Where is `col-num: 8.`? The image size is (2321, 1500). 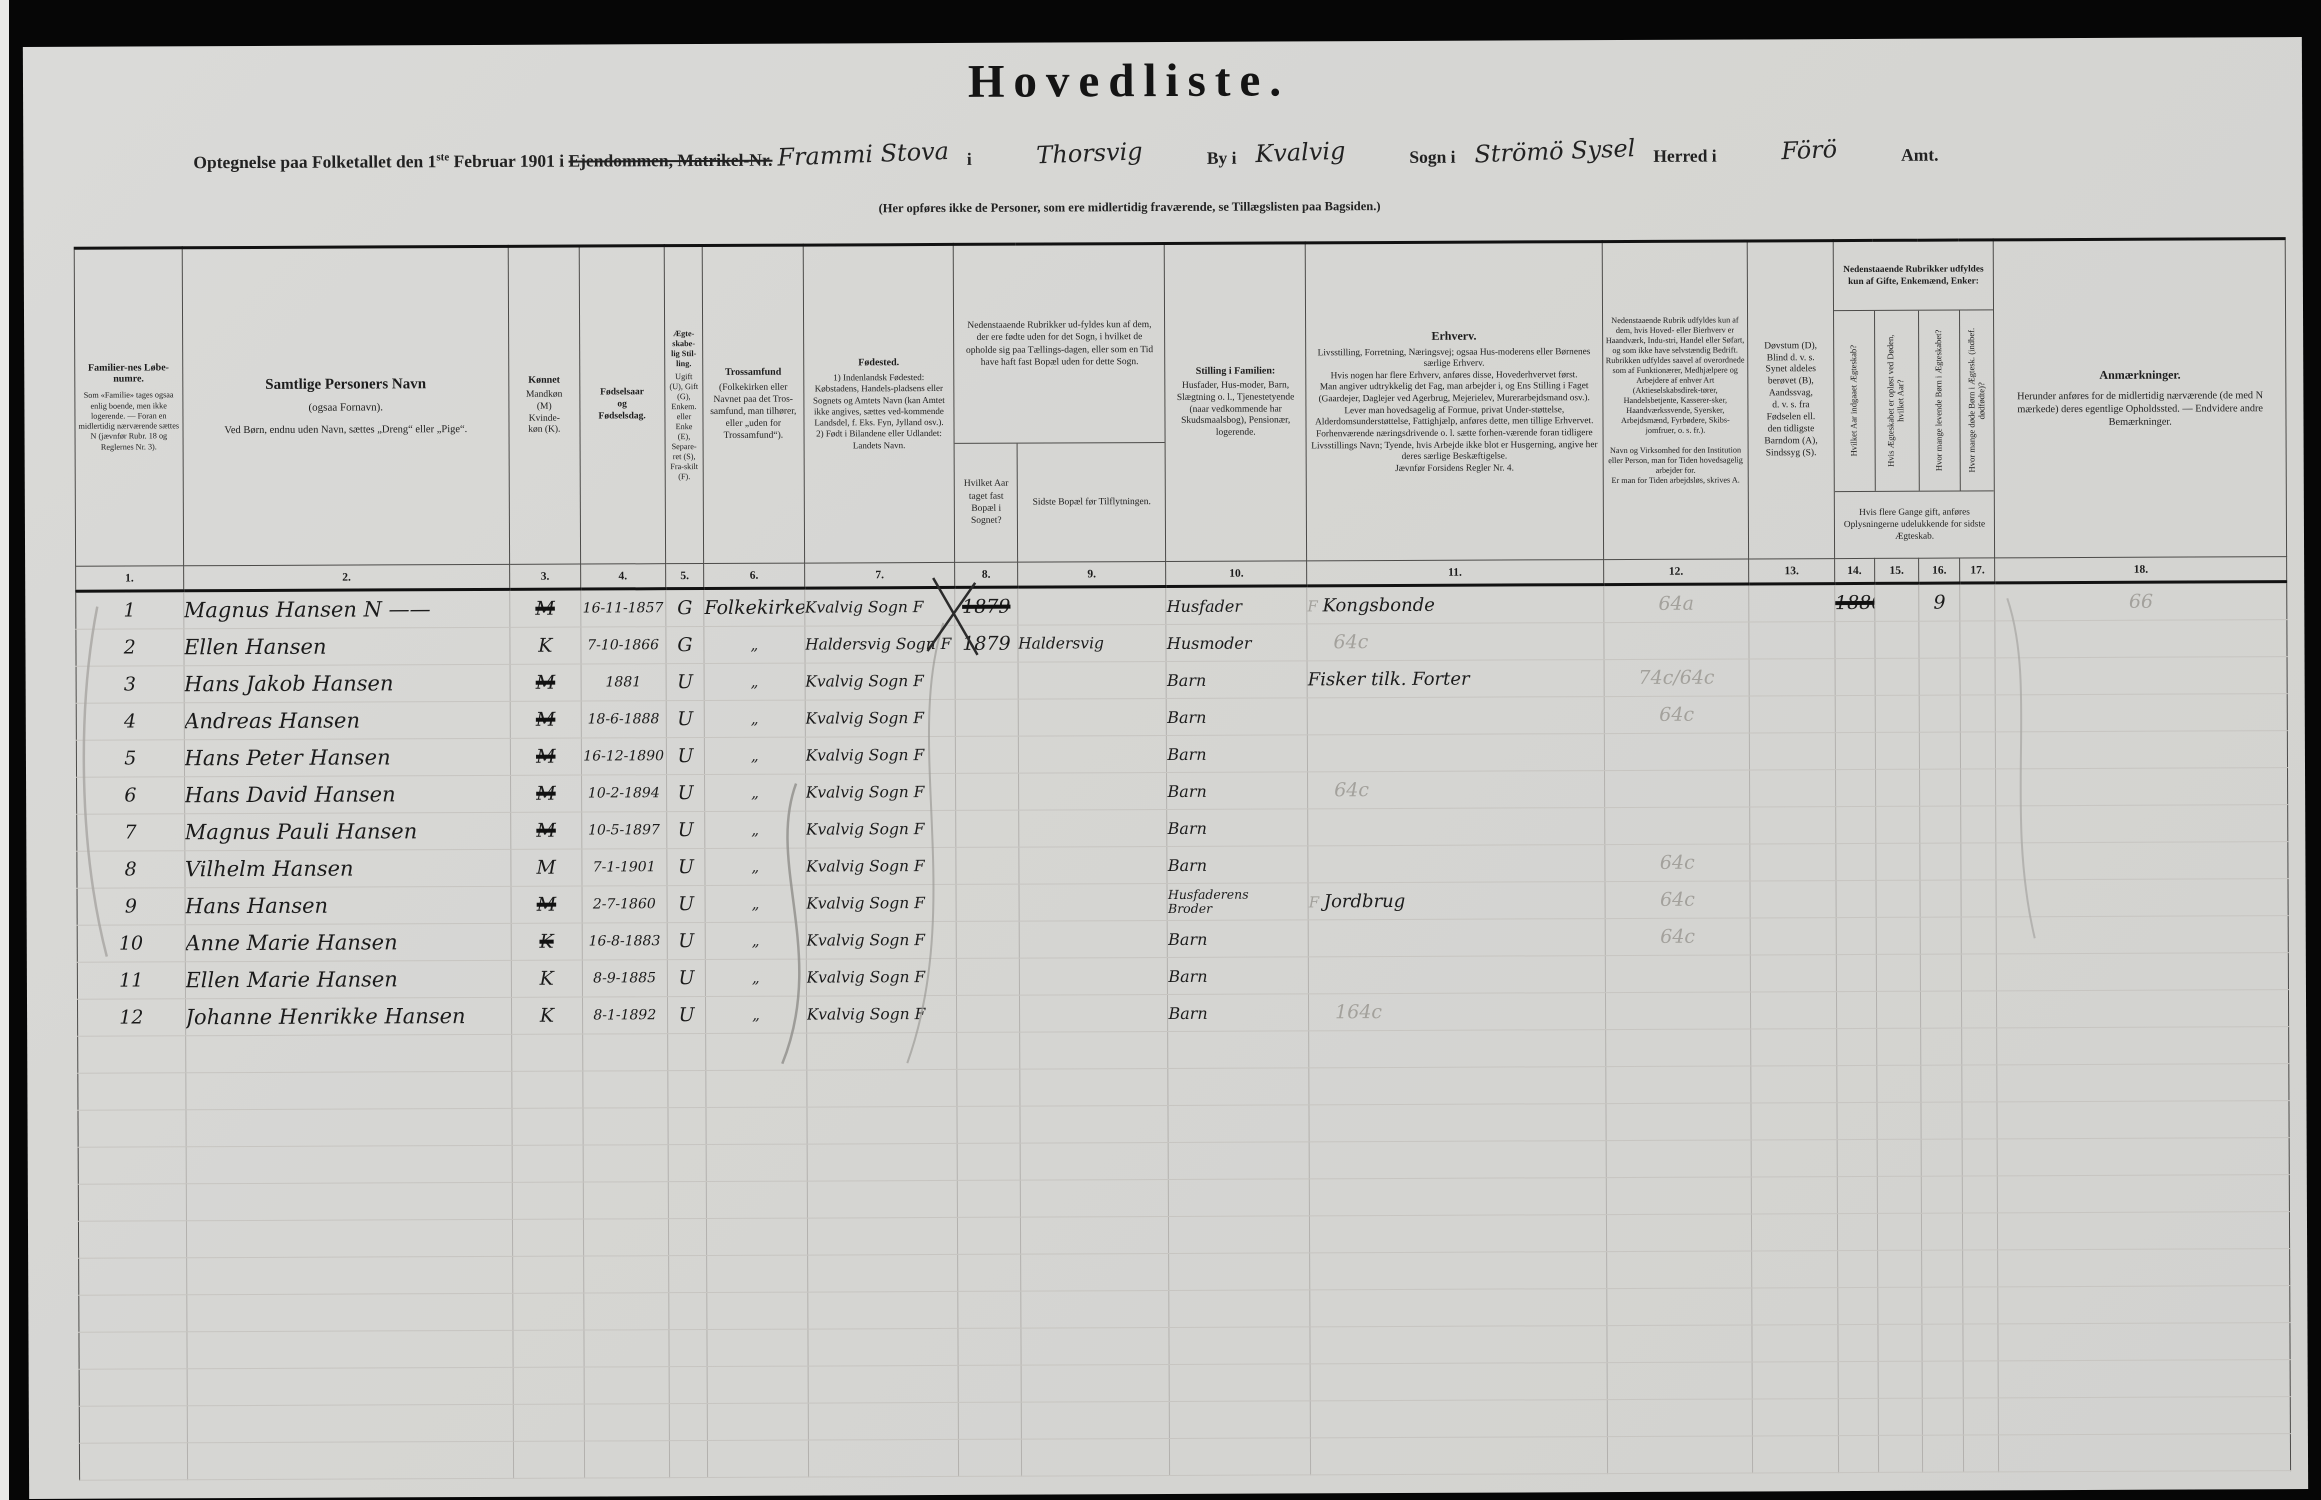 col-num: 8. is located at coordinates (986, 575).